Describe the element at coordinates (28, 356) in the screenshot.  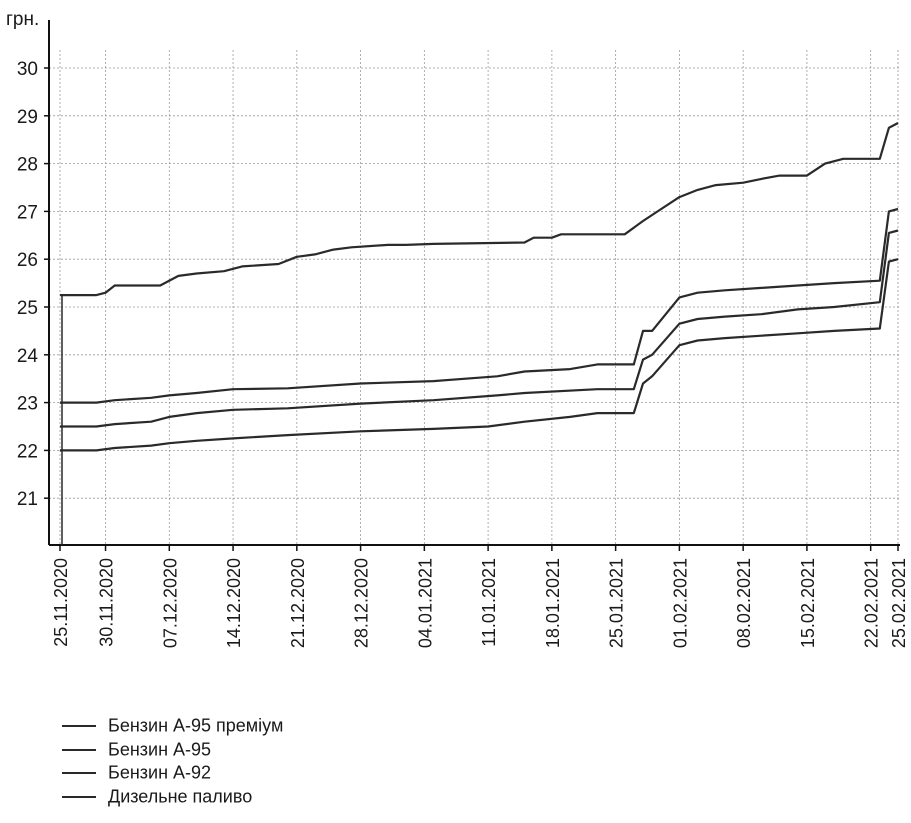
I see `y-tick-label: 24` at that location.